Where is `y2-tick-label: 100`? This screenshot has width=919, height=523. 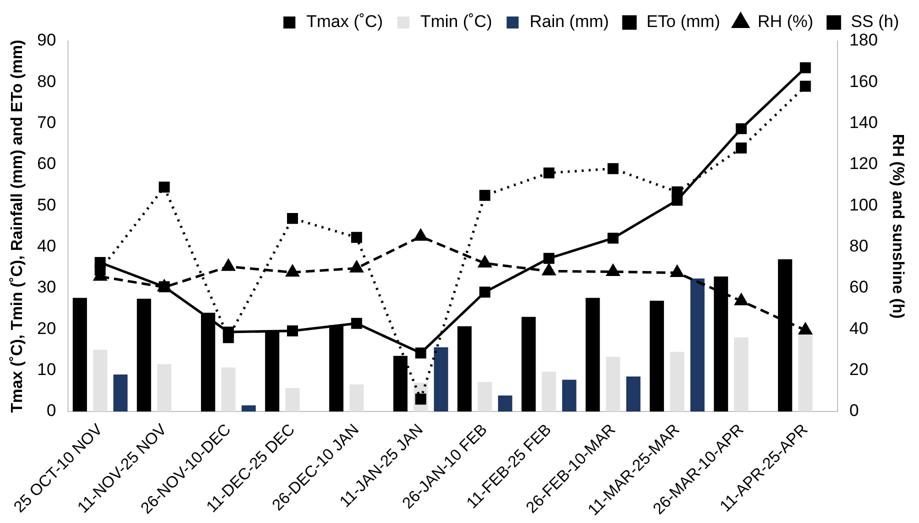 y2-tick-label: 100 is located at coordinates (863, 204).